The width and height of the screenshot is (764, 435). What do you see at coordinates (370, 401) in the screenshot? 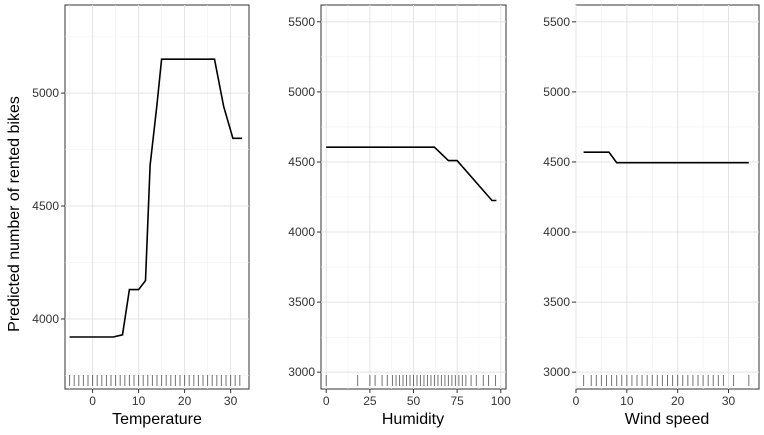
I see `x-tick-label: 25` at bounding box center [370, 401].